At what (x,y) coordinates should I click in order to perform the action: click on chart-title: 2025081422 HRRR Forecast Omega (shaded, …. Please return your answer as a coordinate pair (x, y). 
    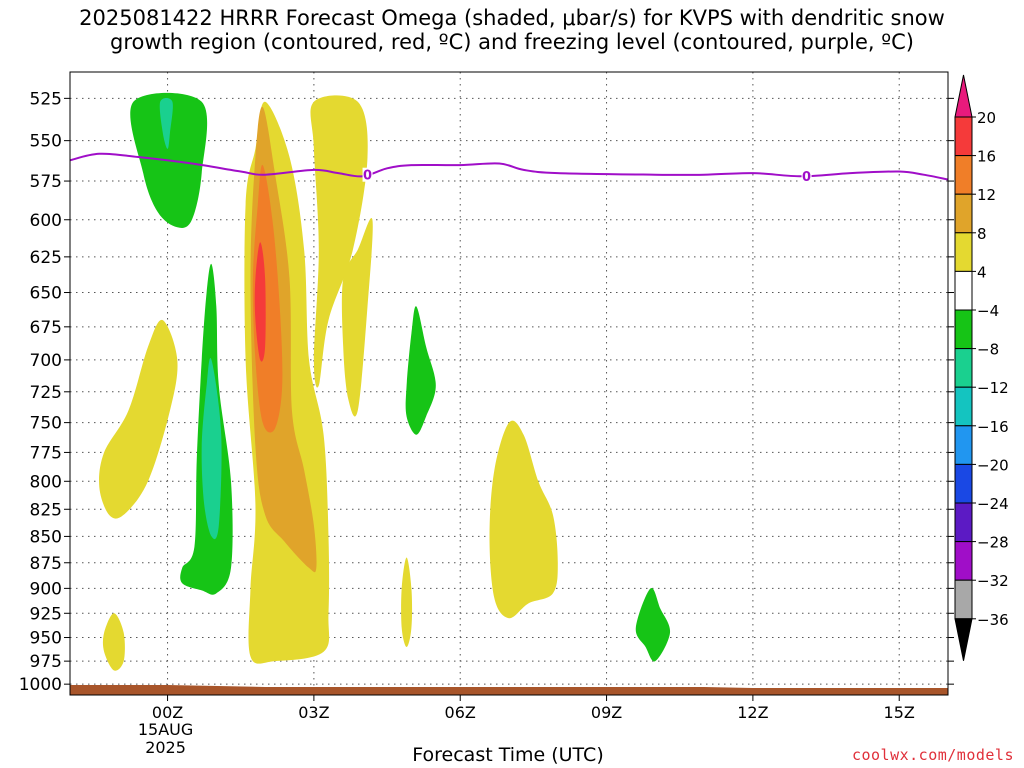
    Looking at the image, I should click on (512, 30).